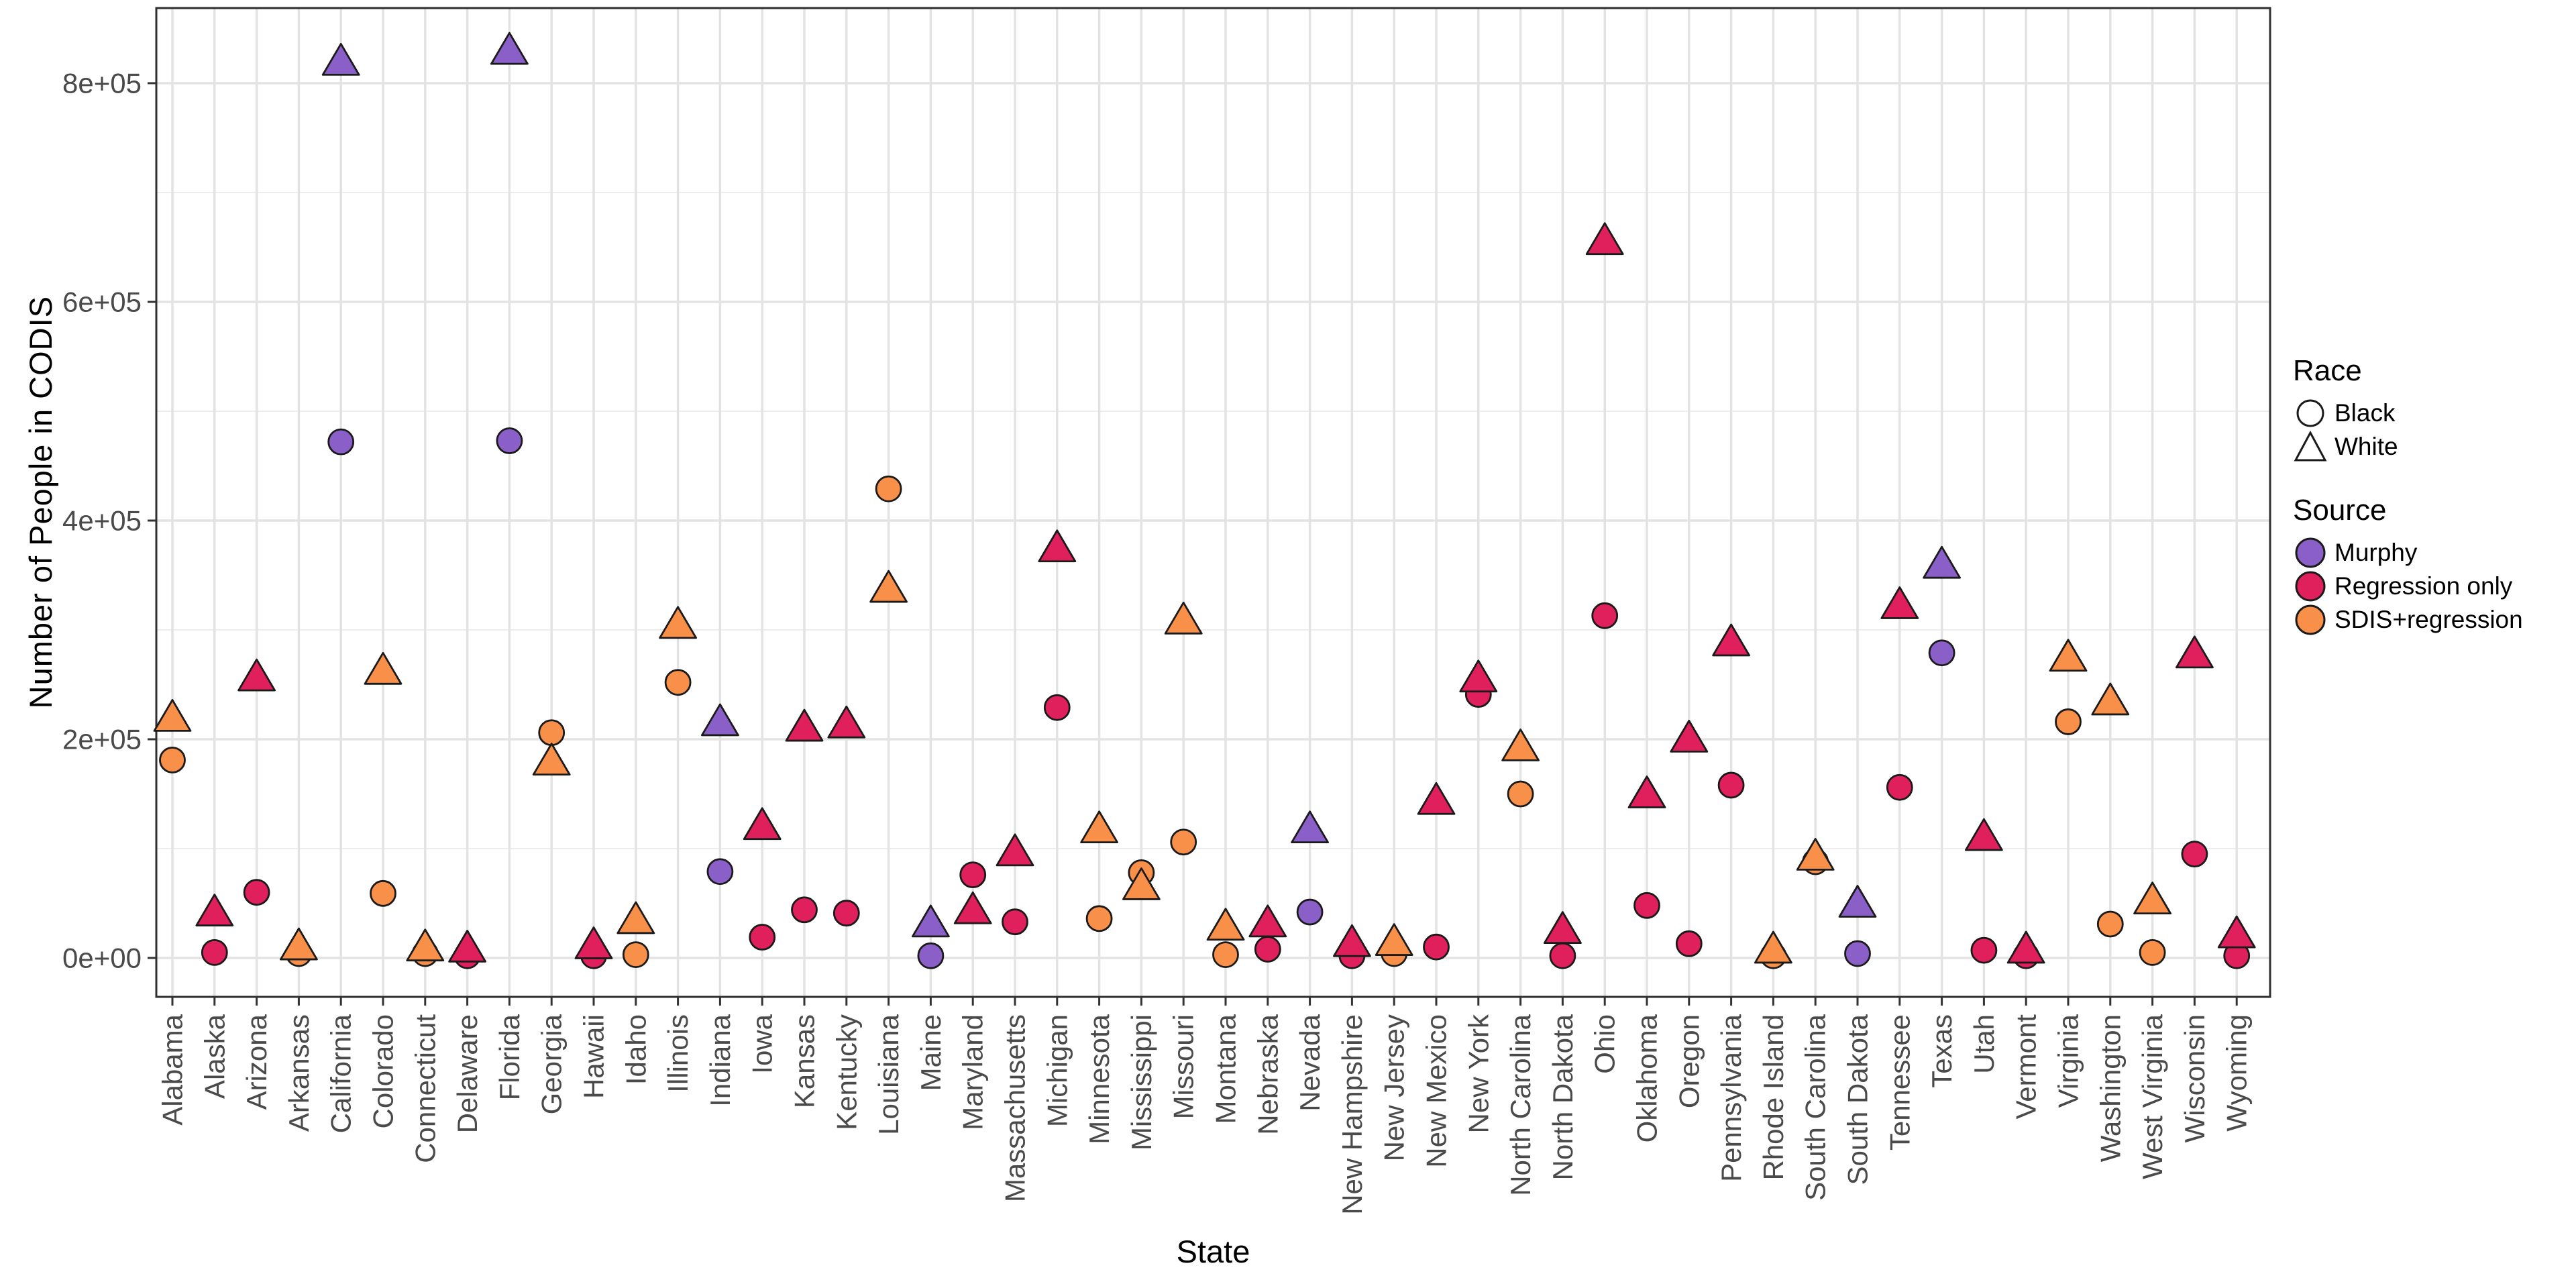 This screenshot has height=1288, width=2576. Describe the element at coordinates (972, 907) in the screenshot. I see `data-point-triangle-maryland` at that location.